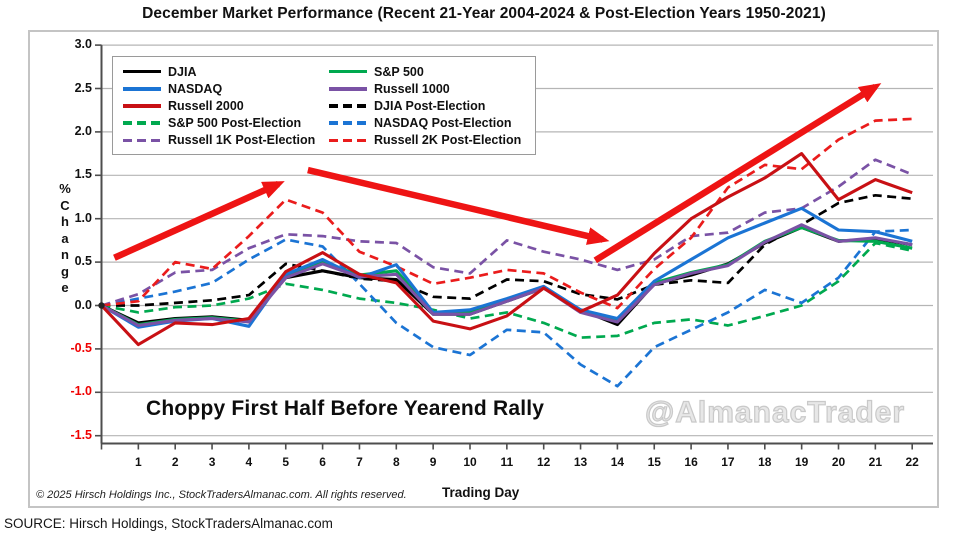 Image resolution: width=968 pixels, height=549 pixels. I want to click on legend-label: Russell 1K Post-Election, so click(242, 140).